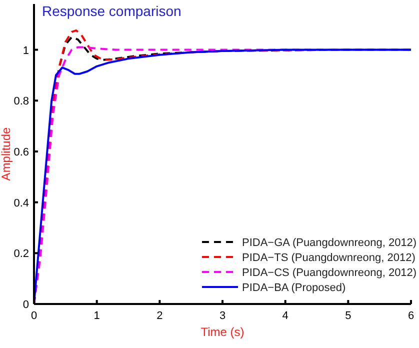 The image size is (419, 348). What do you see at coordinates (329, 258) in the screenshot?
I see `legend-label: PIDA−TS (Puangdownreong, 2012)` at bounding box center [329, 258].